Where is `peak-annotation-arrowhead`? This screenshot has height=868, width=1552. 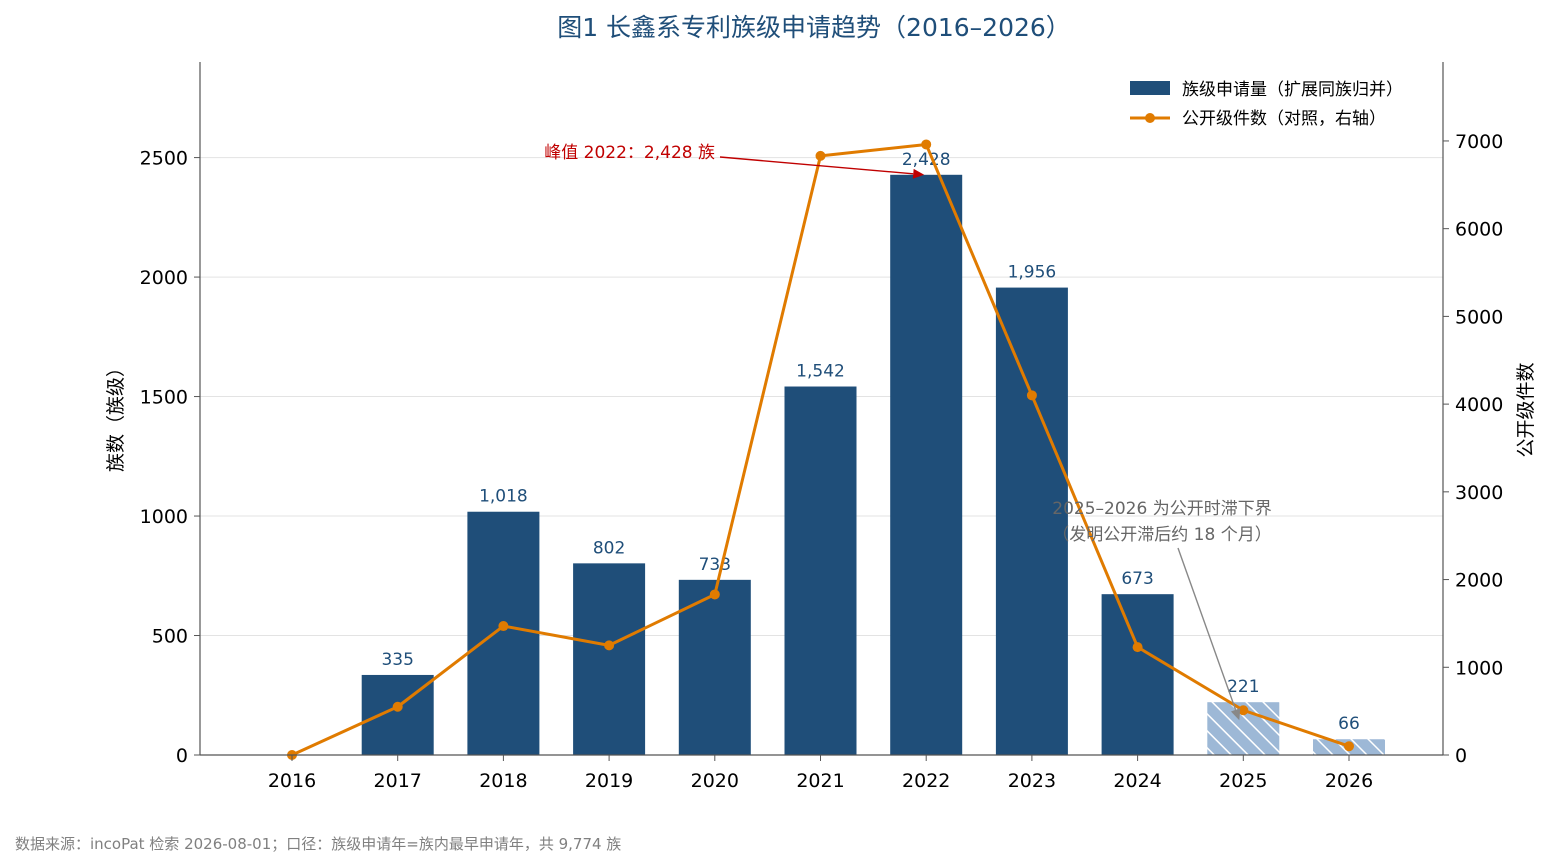
peak-annotation-arrowhead is located at coordinates (918, 173).